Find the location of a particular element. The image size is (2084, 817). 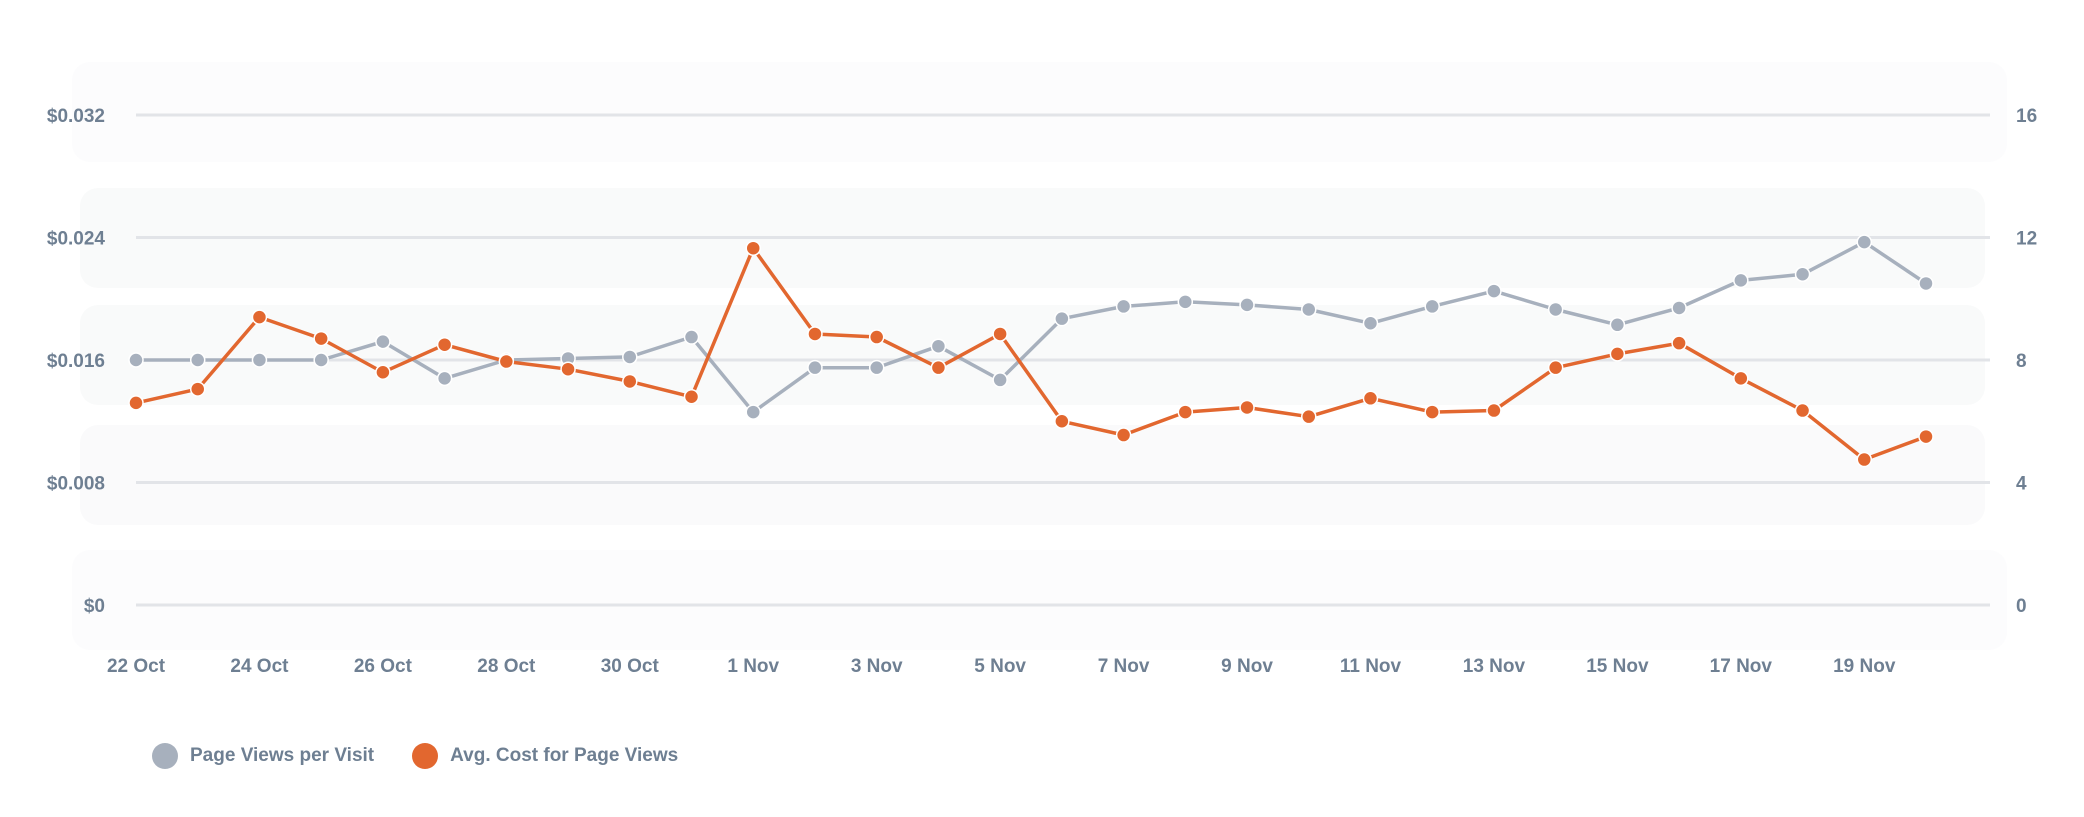

x-axis-tick-label: 26 Oct is located at coordinates (383, 666).